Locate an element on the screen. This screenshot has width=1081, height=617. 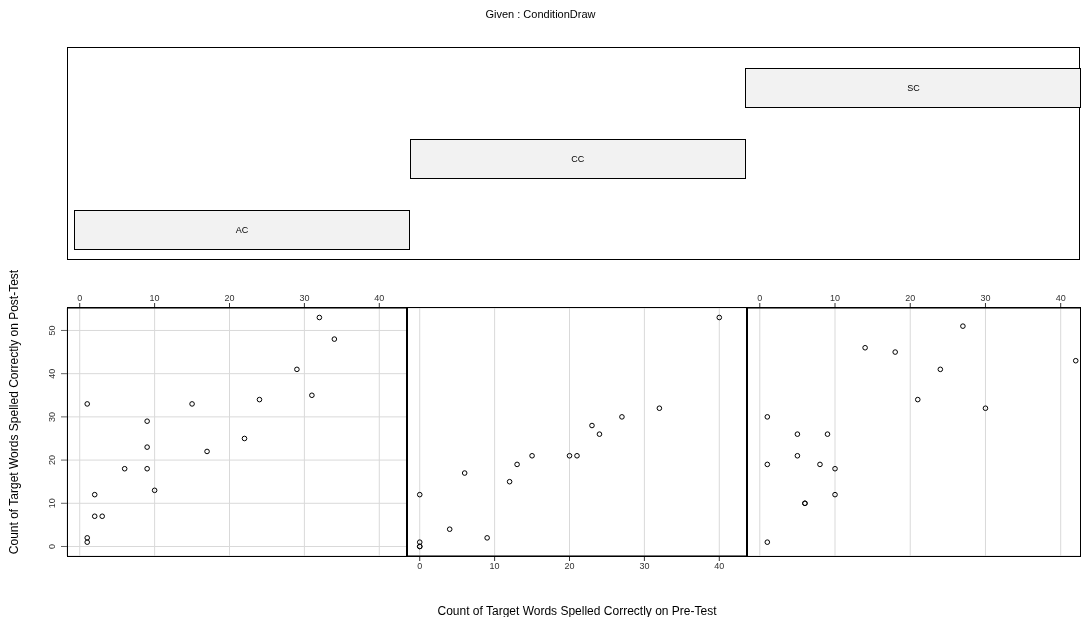
category-label: CC is located at coordinates (577, 159).